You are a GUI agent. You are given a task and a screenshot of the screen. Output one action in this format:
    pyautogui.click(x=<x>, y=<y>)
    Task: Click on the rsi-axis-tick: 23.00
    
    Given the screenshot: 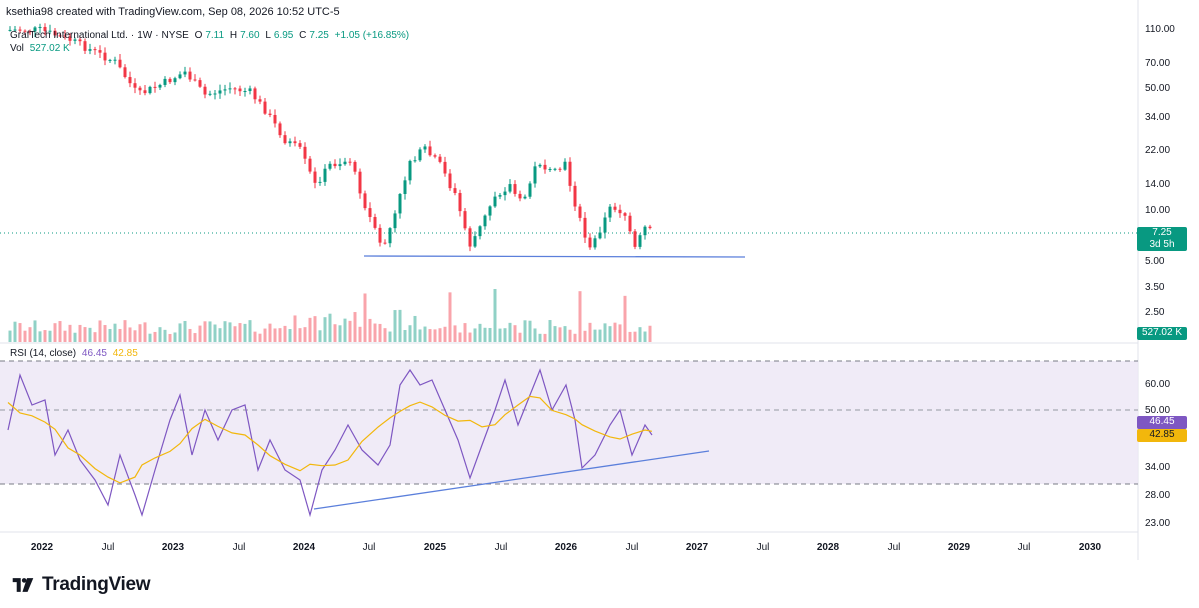 What is the action you would take?
    pyautogui.click(x=1157, y=523)
    